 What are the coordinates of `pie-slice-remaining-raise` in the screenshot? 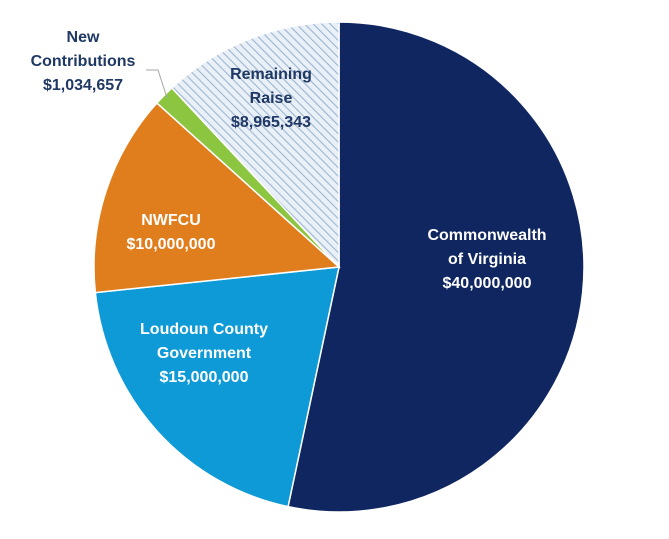 It's located at (255, 145).